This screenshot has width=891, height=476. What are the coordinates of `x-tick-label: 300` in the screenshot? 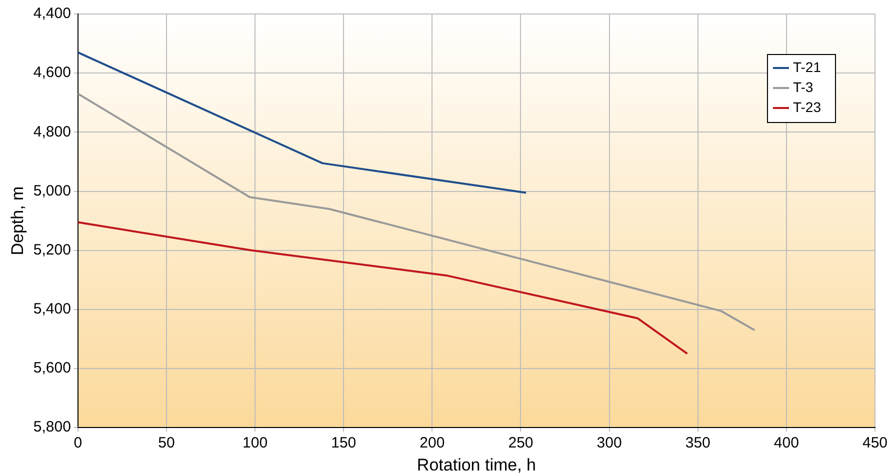 It's located at (609, 443).